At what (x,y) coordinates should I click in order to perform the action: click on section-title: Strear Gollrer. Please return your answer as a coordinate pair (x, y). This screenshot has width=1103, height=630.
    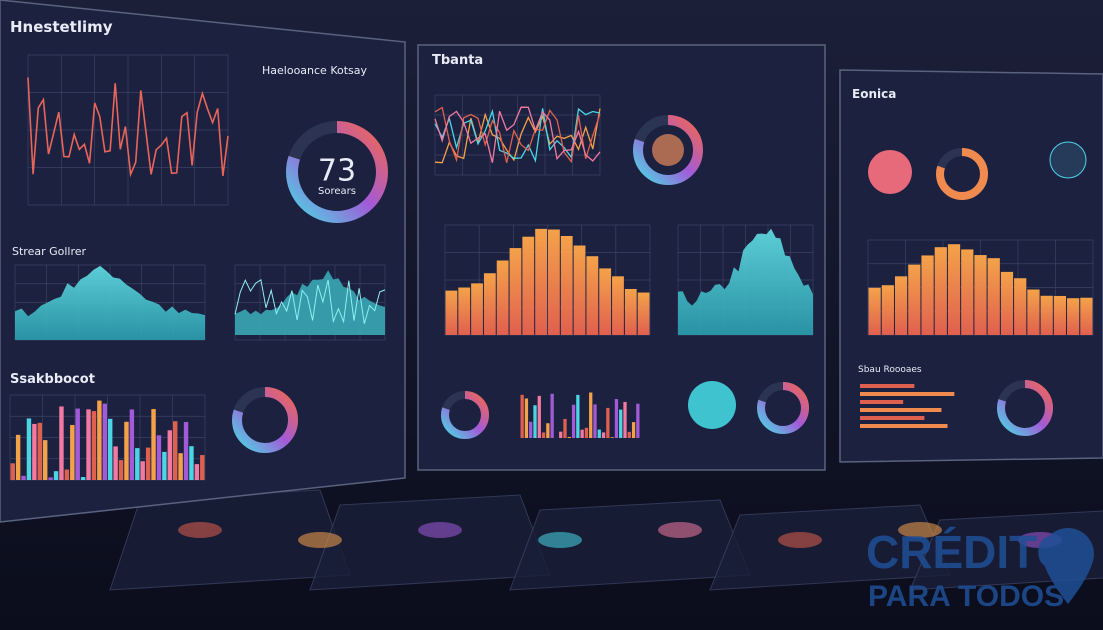
    Looking at the image, I should click on (49, 251).